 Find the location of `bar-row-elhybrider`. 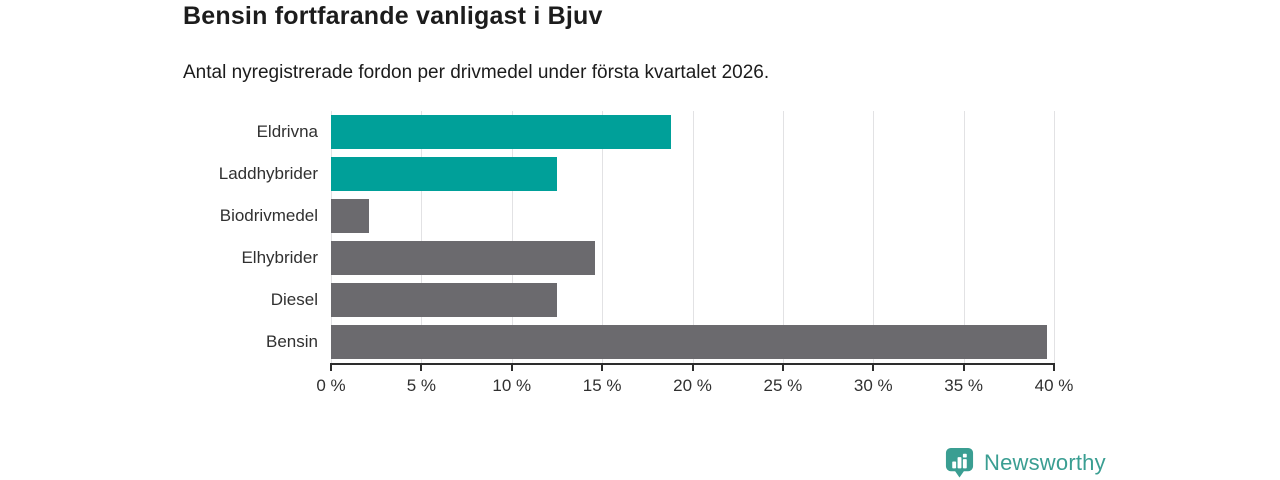

bar-row-elhybrider is located at coordinates (692, 258).